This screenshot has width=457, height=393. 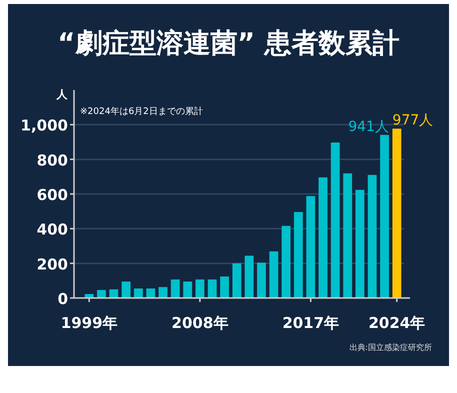 I want to click on data-label: 941人, so click(x=368, y=126).